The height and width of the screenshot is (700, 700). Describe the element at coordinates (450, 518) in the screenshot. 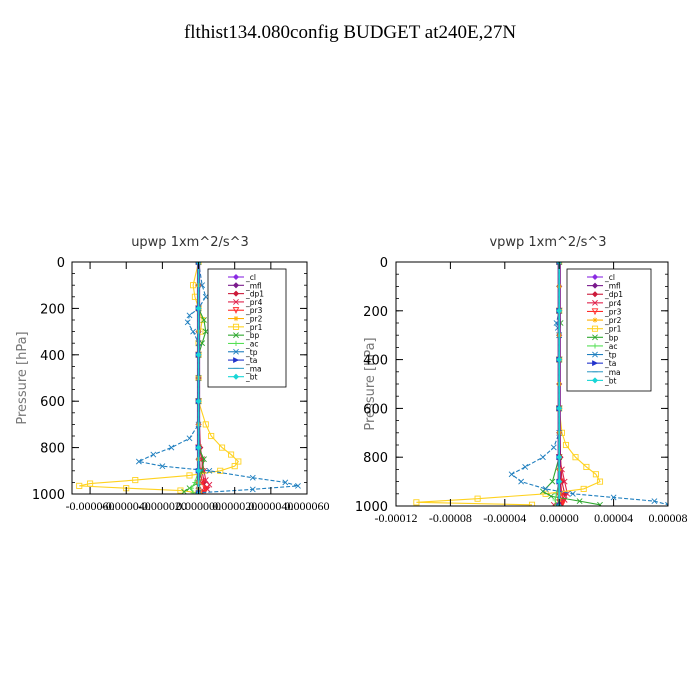

I see `x-tick-label: -0.00008` at that location.